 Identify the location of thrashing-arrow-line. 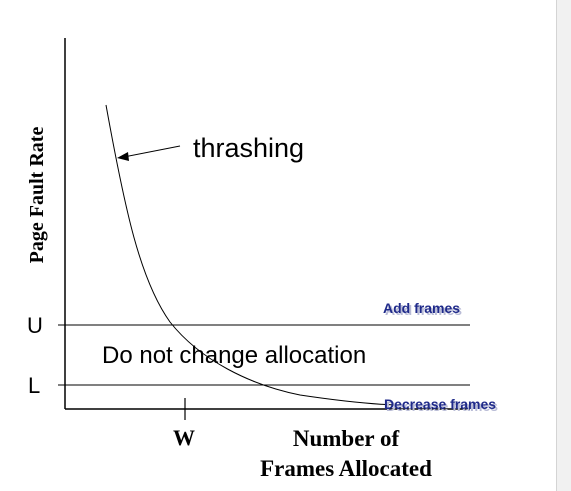
(152, 151).